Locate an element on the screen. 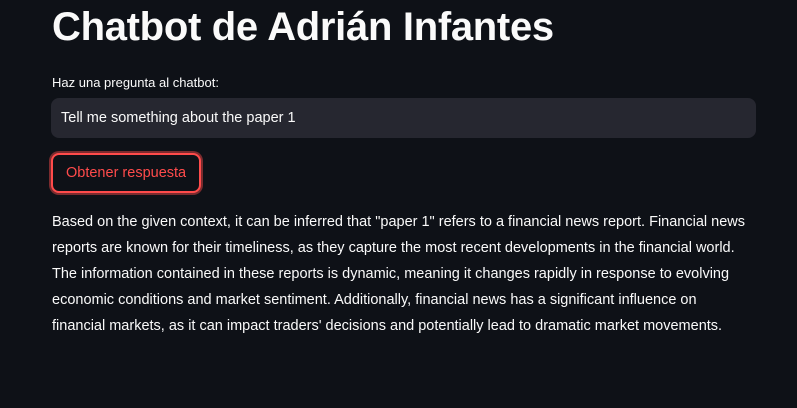 The width and height of the screenshot is (797, 408). question-label: Haz una pregunta al chatbot: is located at coordinates (135, 82).